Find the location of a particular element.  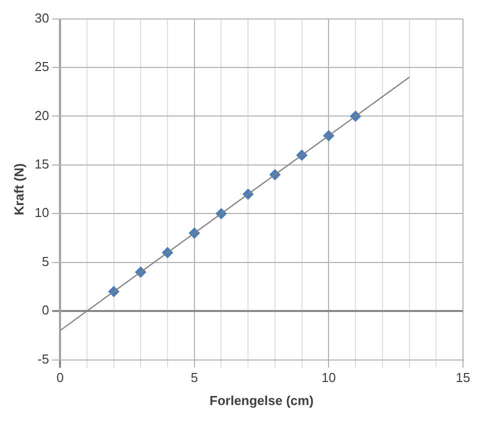

x-tick-label: 10 is located at coordinates (328, 378).